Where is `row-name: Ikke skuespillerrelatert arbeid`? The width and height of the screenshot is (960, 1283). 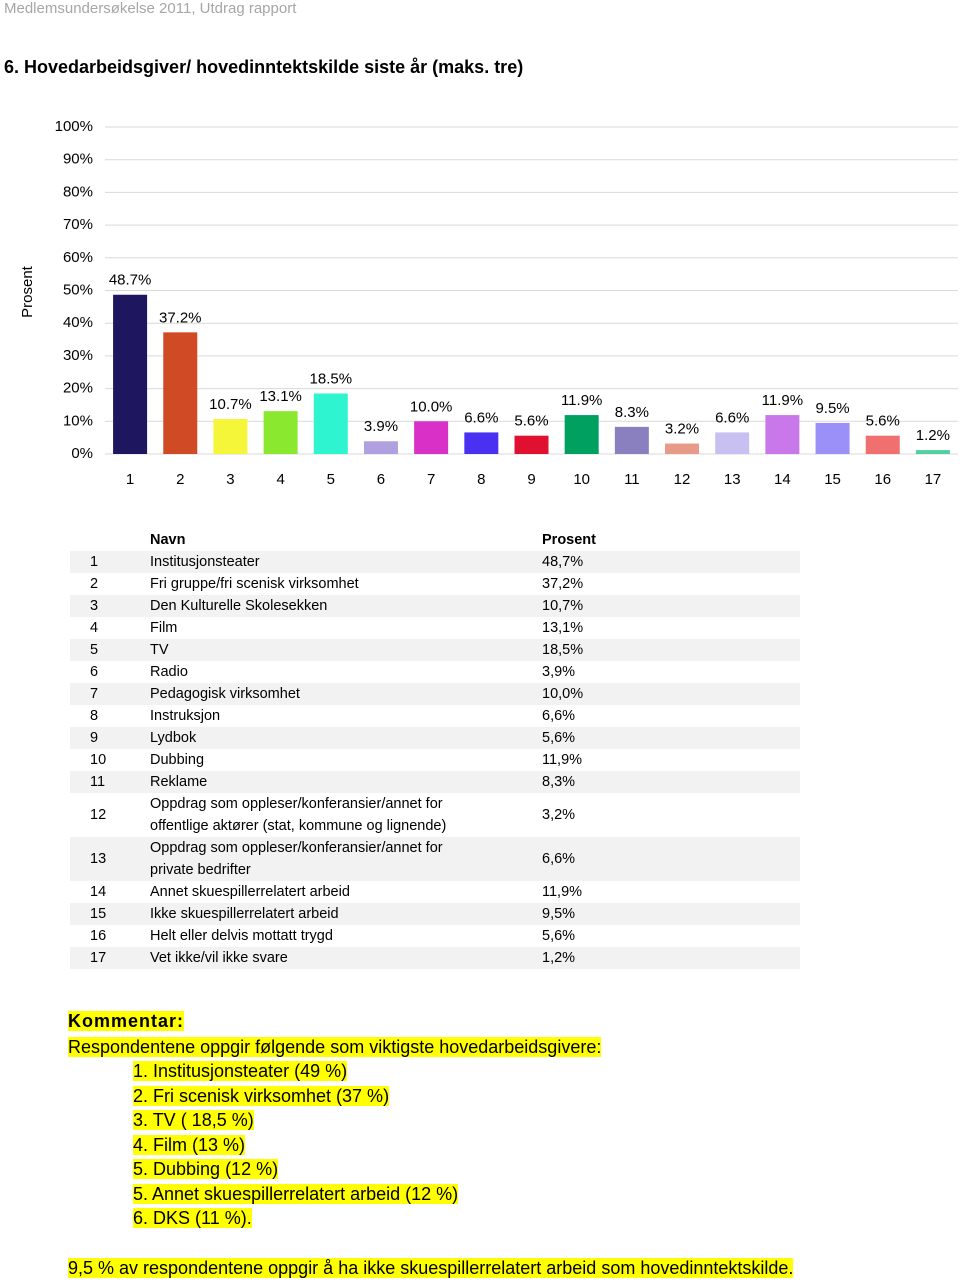
row-name: Ikke skuespillerrelatert arbeid is located at coordinates (244, 914).